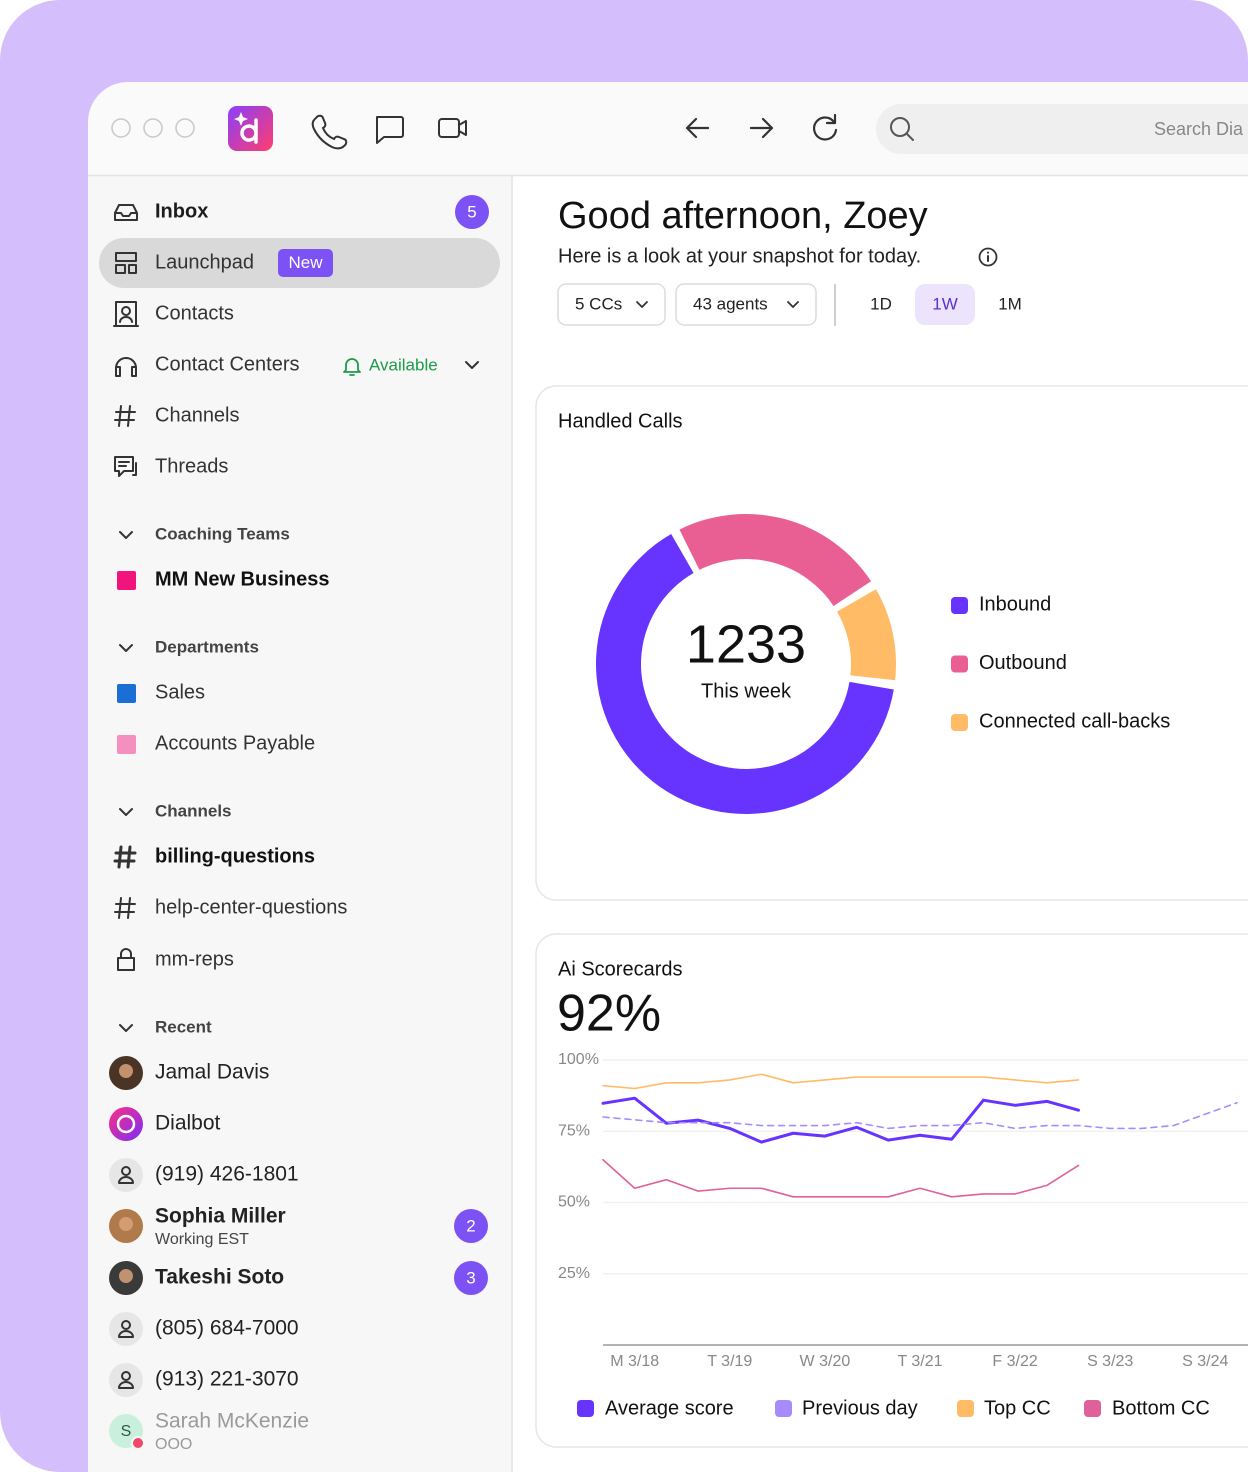 The width and height of the screenshot is (1248, 1472). What do you see at coordinates (1062, 129) in the screenshot?
I see `search-box` at bounding box center [1062, 129].